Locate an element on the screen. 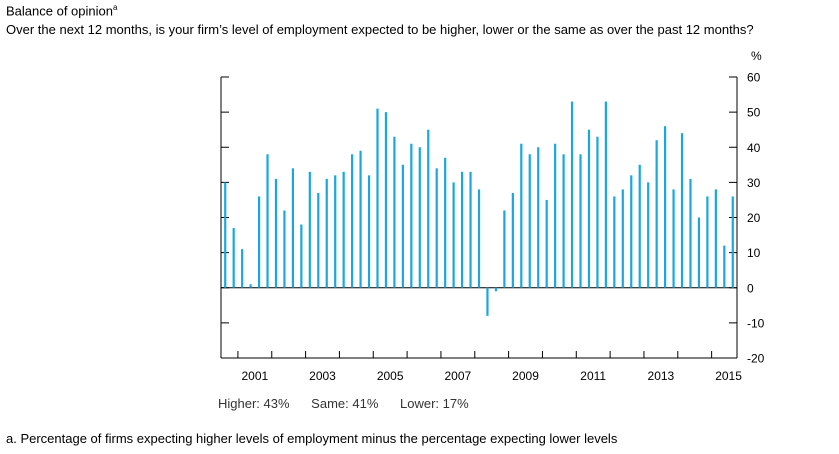  x-tick-label: 2013 is located at coordinates (661, 376).